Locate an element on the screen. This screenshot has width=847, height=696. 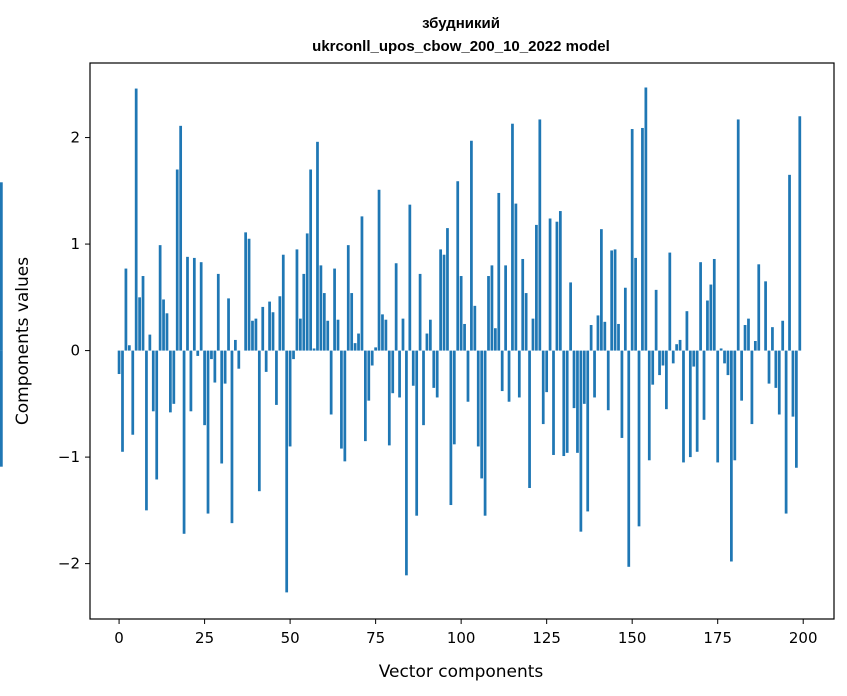
x-axis-ticks: 0 25 50 75 100 125 150 175 200 is located at coordinates (466, 633).